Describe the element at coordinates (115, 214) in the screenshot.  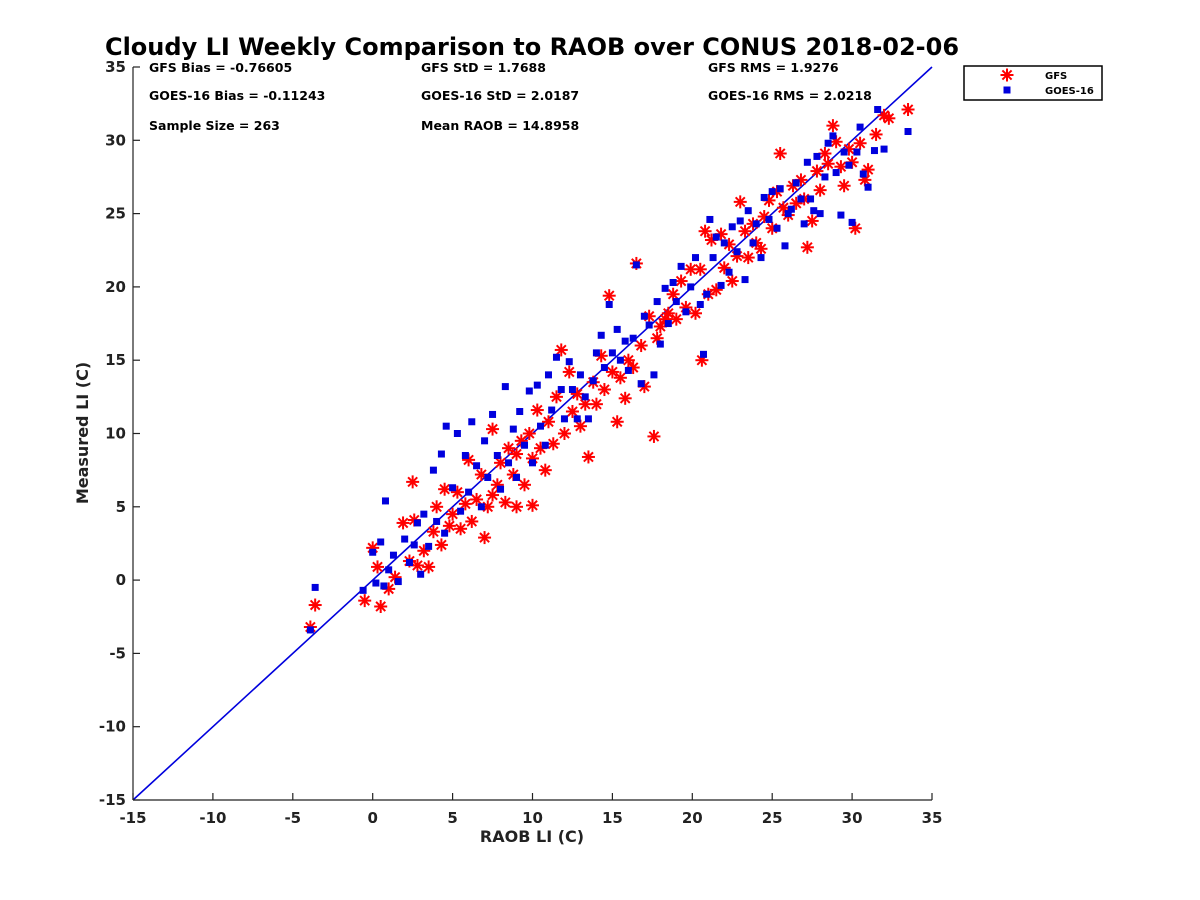
I see `y-tick-label: 25` at that location.